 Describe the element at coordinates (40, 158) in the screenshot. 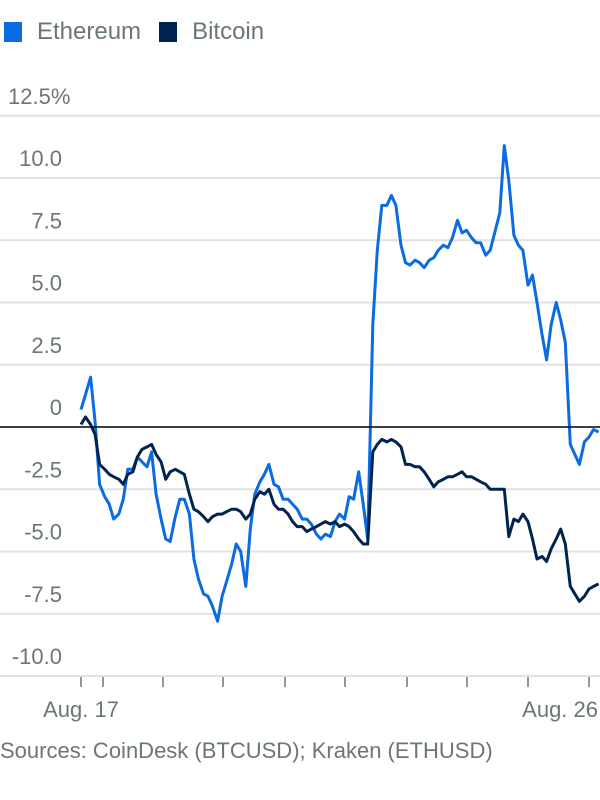

I see `y-tick-label: 10.0` at that location.